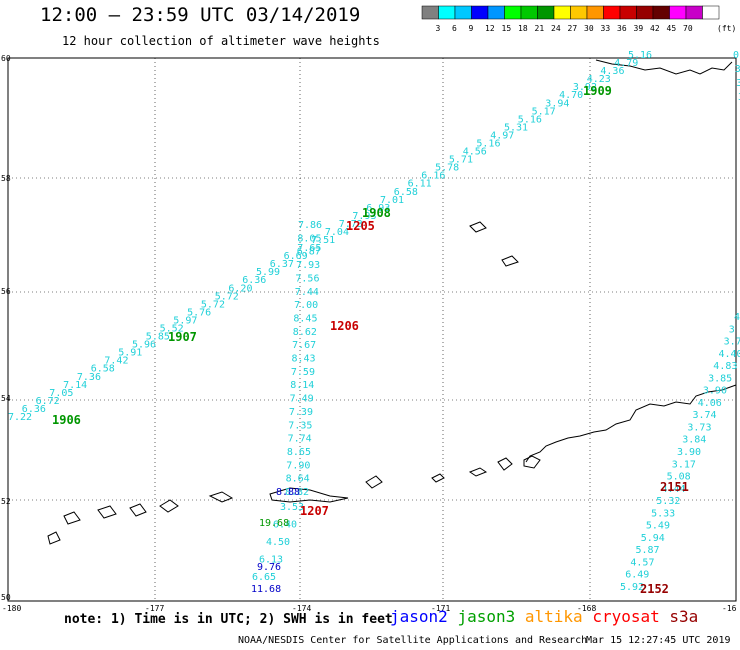  I want to click on scale-label: 36, so click(622, 28).